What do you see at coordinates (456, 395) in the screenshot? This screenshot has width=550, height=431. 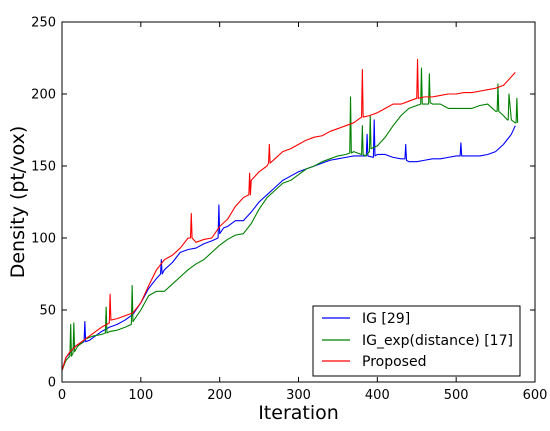 I see `x-tick-label: 500` at bounding box center [456, 395].